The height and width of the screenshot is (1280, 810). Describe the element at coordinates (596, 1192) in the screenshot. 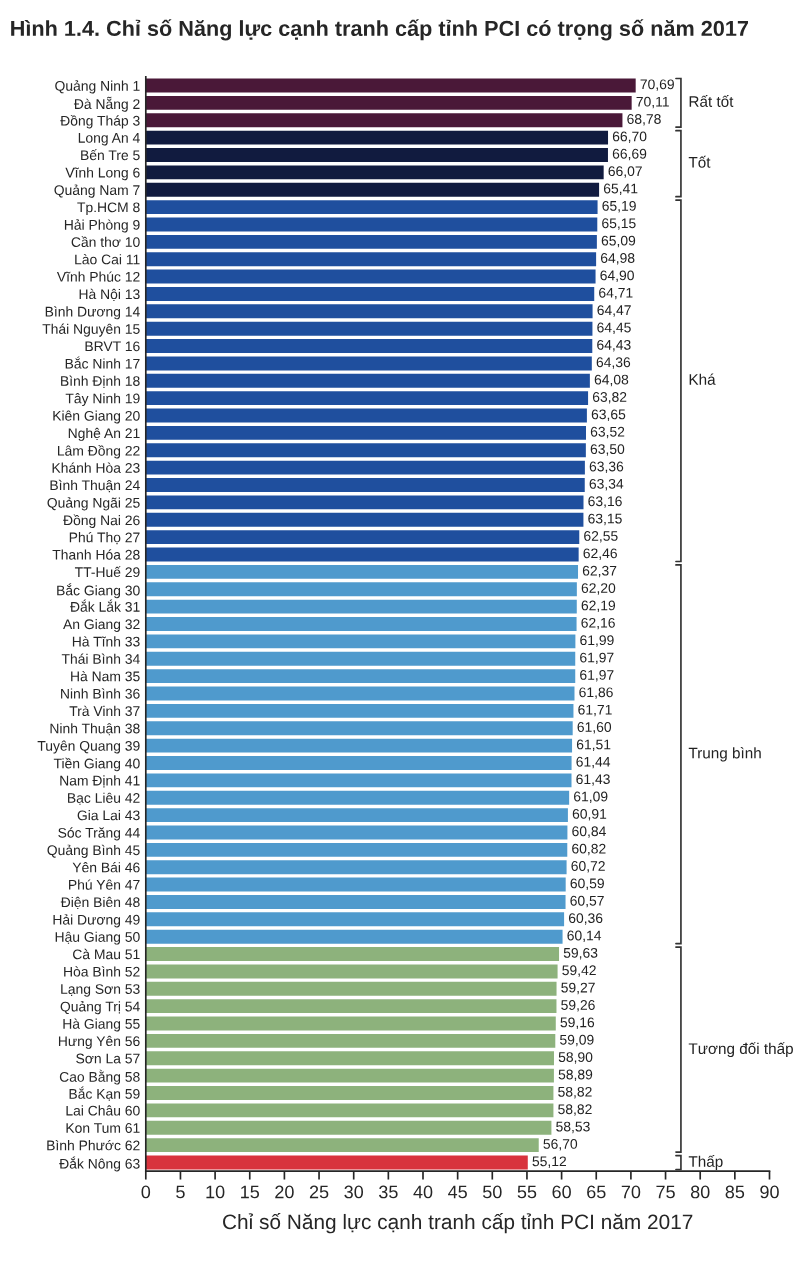

I see `x-tick-label: 65` at that location.